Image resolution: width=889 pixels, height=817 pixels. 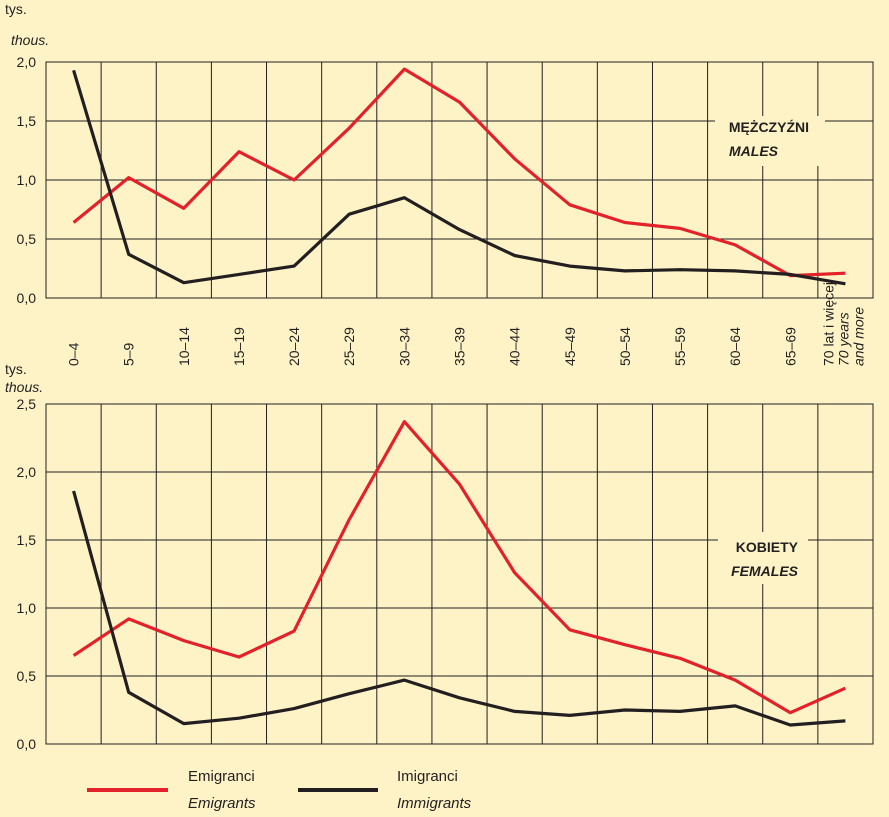 What do you see at coordinates (434, 803) in the screenshot?
I see `legend-immigrants-label-en: Immigrants` at bounding box center [434, 803].